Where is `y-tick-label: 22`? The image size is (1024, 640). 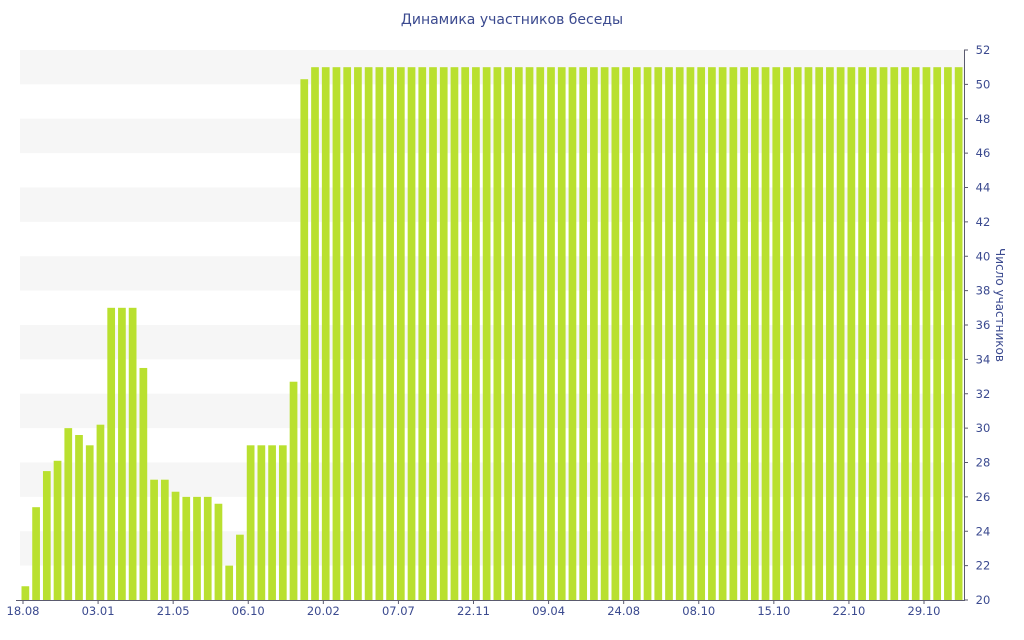
y-tick-label: 22 is located at coordinates (983, 566).